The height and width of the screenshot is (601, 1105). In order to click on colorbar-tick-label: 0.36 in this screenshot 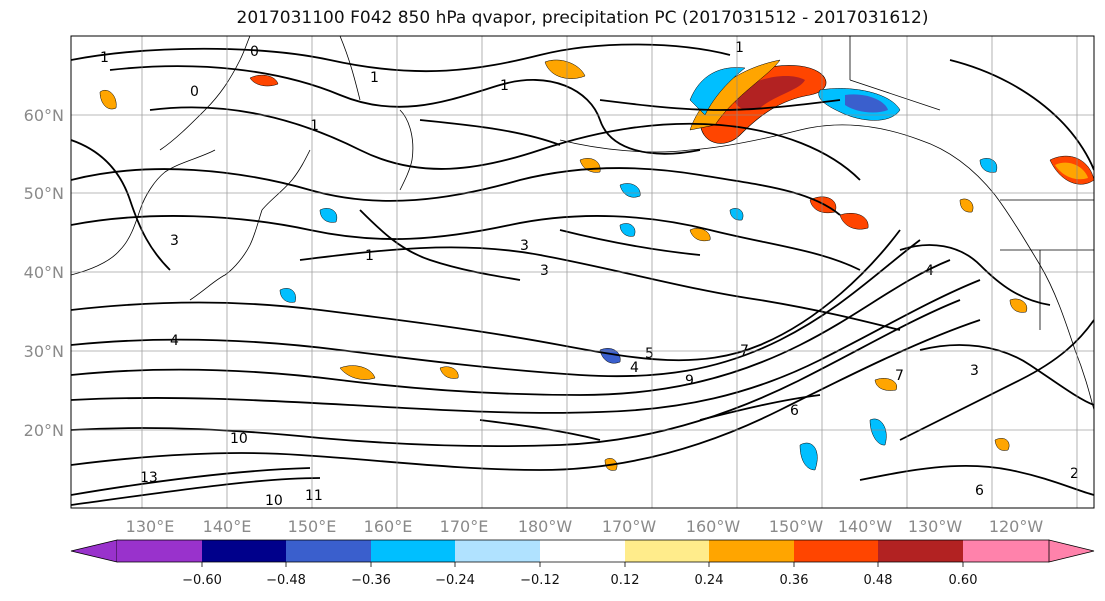, I will do `click(794, 580)`.